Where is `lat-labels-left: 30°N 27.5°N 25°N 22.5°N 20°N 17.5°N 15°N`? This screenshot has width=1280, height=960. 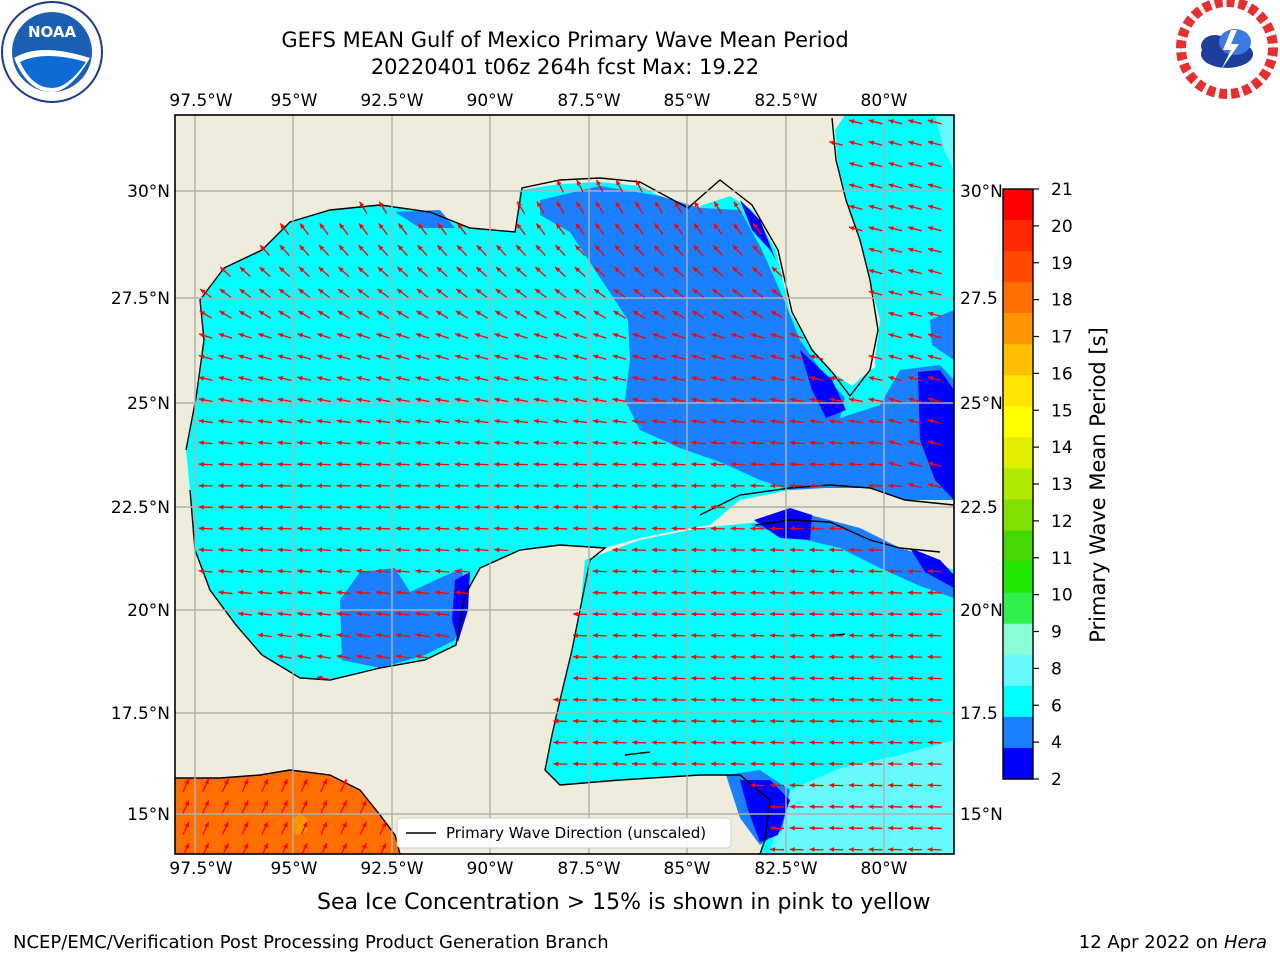 lat-labels-left: 30°N 27.5°N 25°N 22.5°N 20°N 17.5°N 15°N is located at coordinates (140, 503).